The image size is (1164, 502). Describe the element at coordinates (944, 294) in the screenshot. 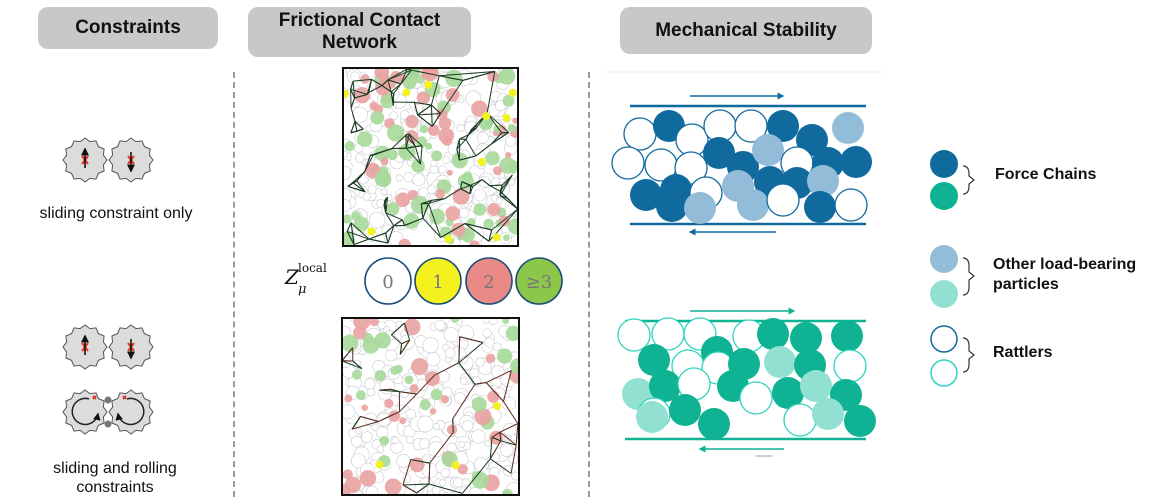

I see `legend-other-teal` at that location.